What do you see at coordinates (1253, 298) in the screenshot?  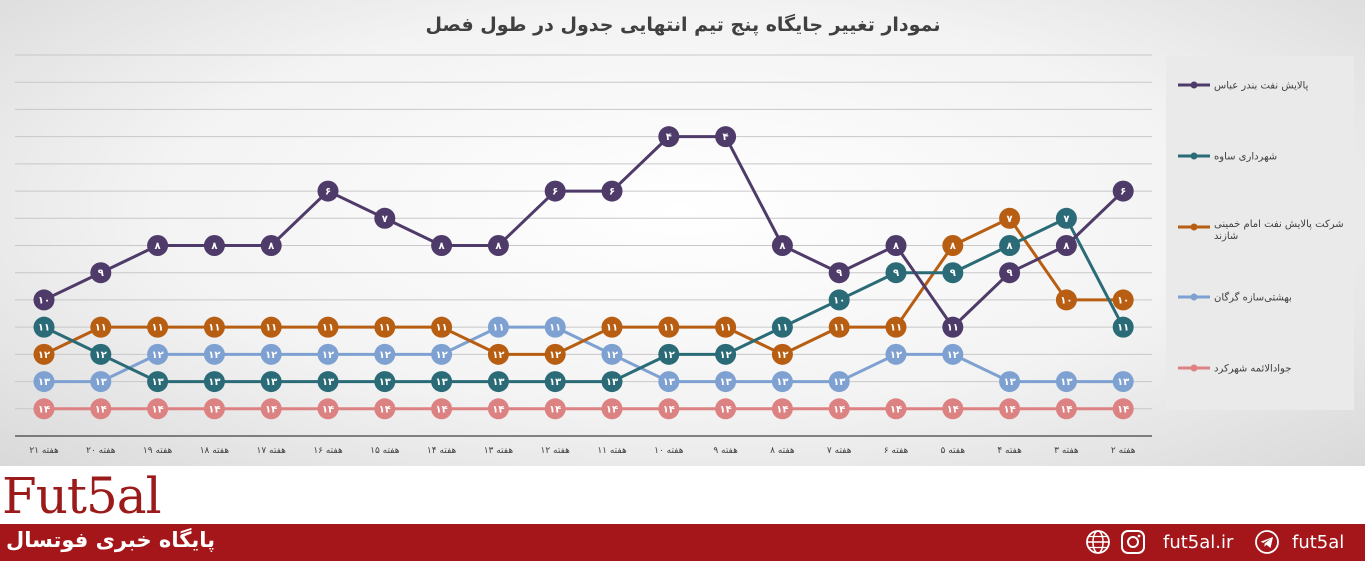 I see `legend-label: بهشتی‌سازه گرگان` at bounding box center [1253, 298].